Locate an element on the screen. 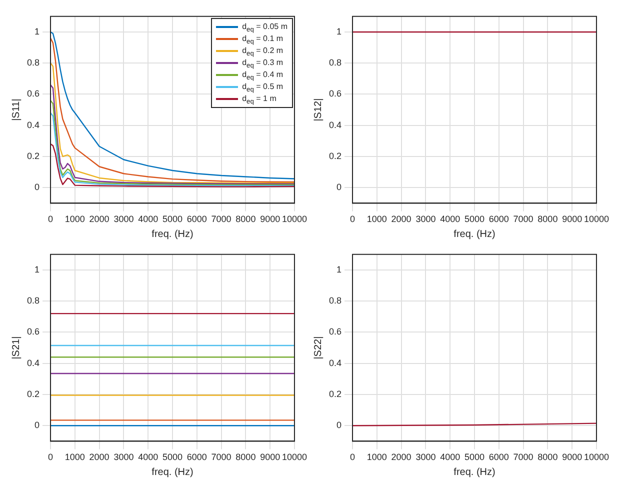 This screenshot has height=481, width=621. y-axis-title: |S12| is located at coordinates (318, 110).